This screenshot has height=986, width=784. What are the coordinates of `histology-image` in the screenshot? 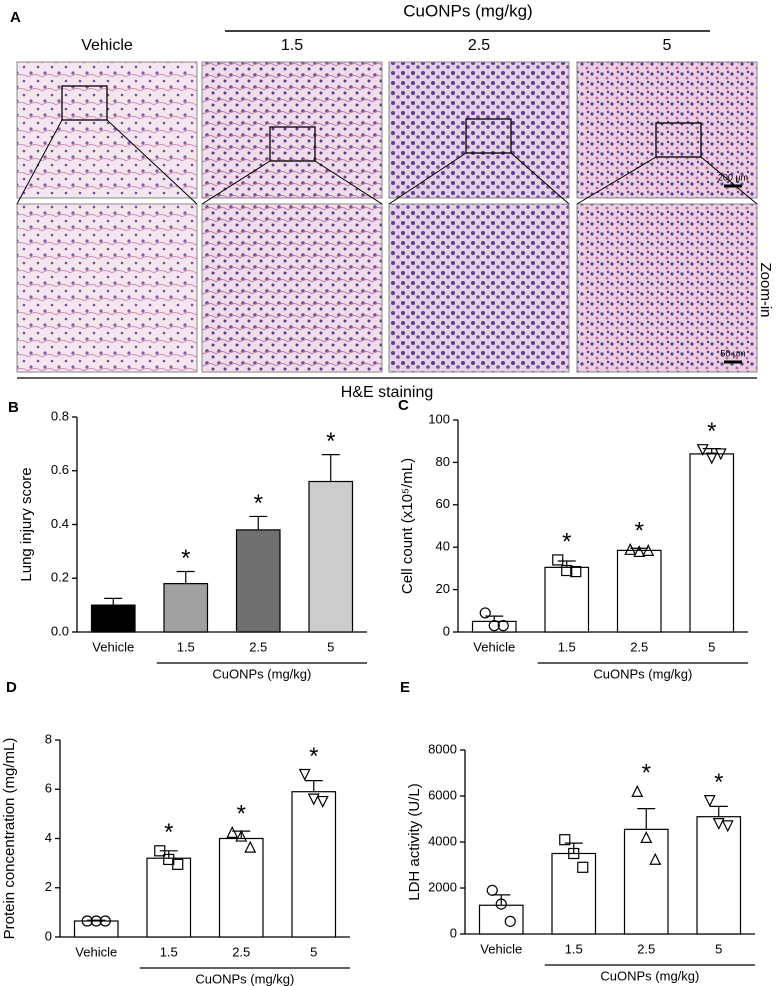 It's located at (667, 130).